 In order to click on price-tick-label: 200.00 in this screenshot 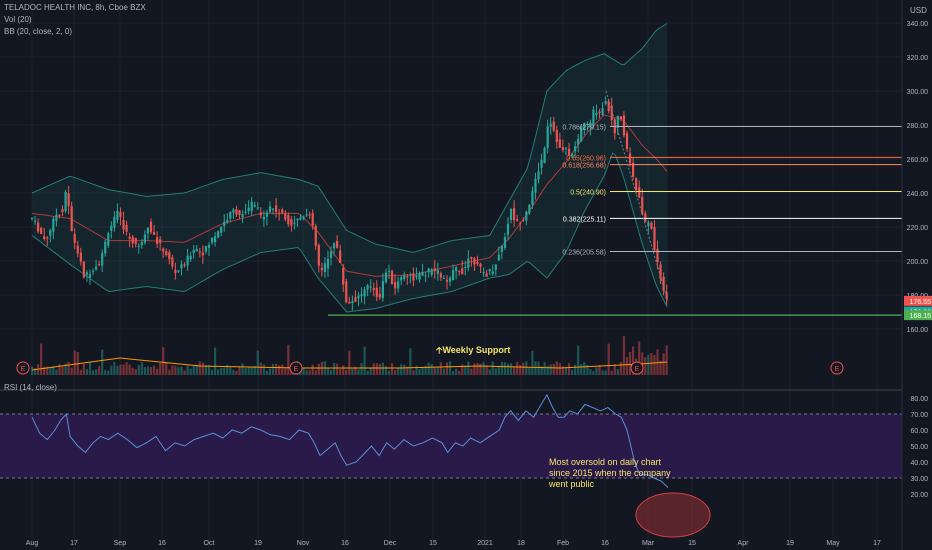, I will do `click(918, 262)`.